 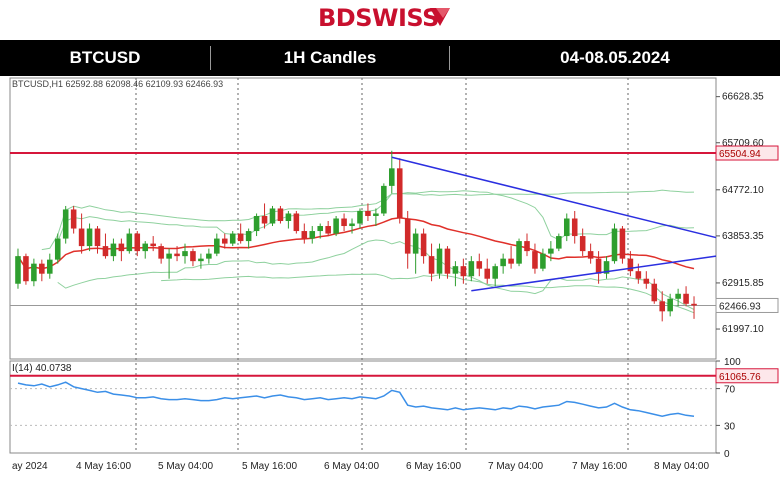 What do you see at coordinates (730, 390) in the screenshot?
I see `indicator-level-label: 70` at bounding box center [730, 390].